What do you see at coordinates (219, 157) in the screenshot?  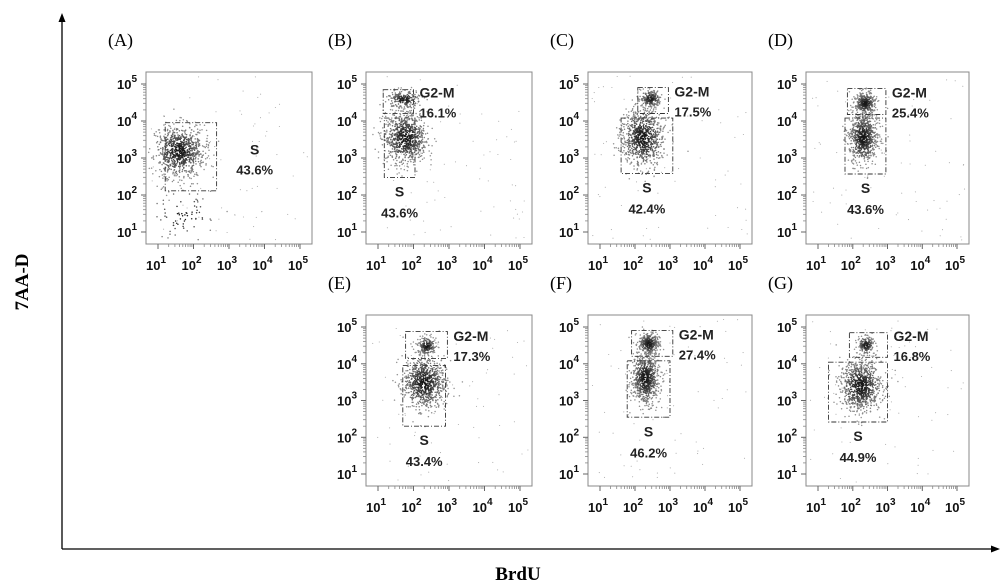 I see `gate-s: S43.6%` at bounding box center [219, 157].